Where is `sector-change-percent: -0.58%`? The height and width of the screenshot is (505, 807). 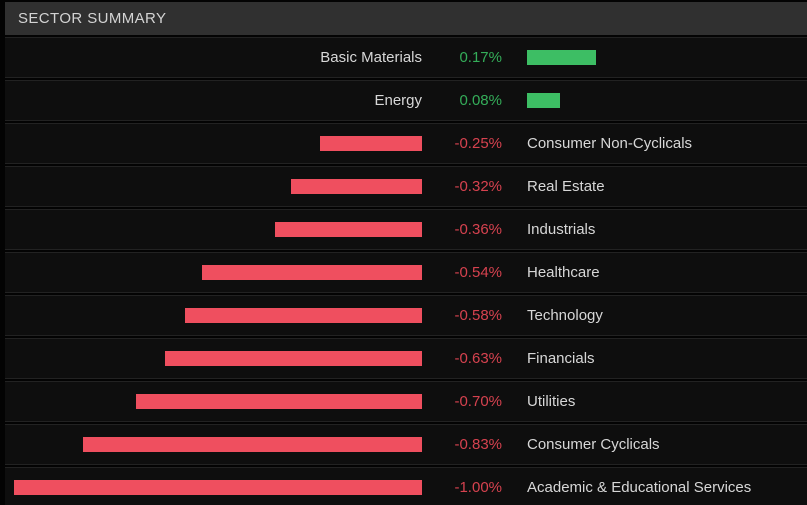
sector-change-percent: -0.58% is located at coordinates (478, 315).